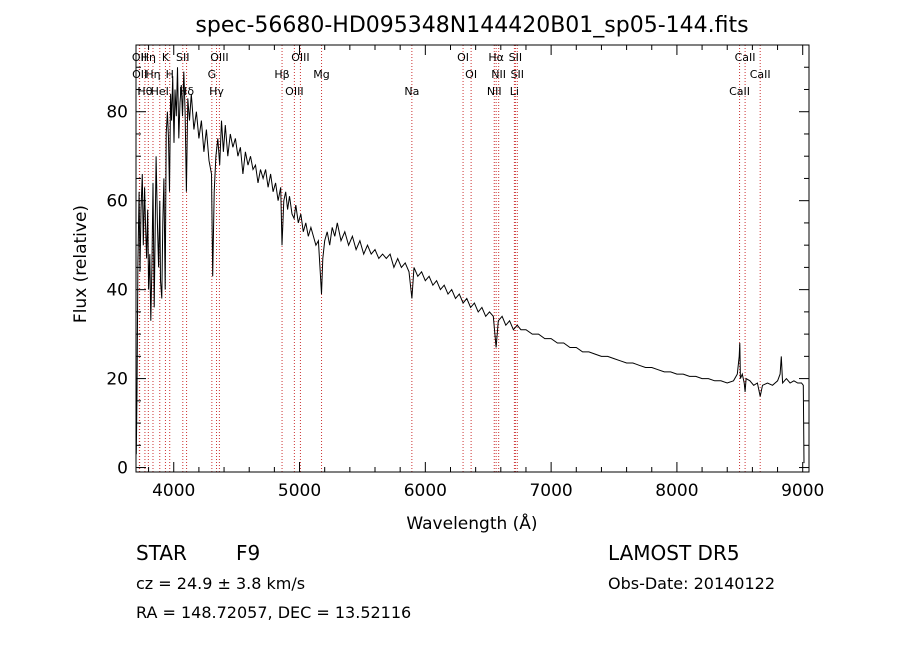 This screenshot has height=649, width=900. What do you see at coordinates (117, 380) in the screenshot?
I see `y-tick-label: 20` at bounding box center [117, 380].